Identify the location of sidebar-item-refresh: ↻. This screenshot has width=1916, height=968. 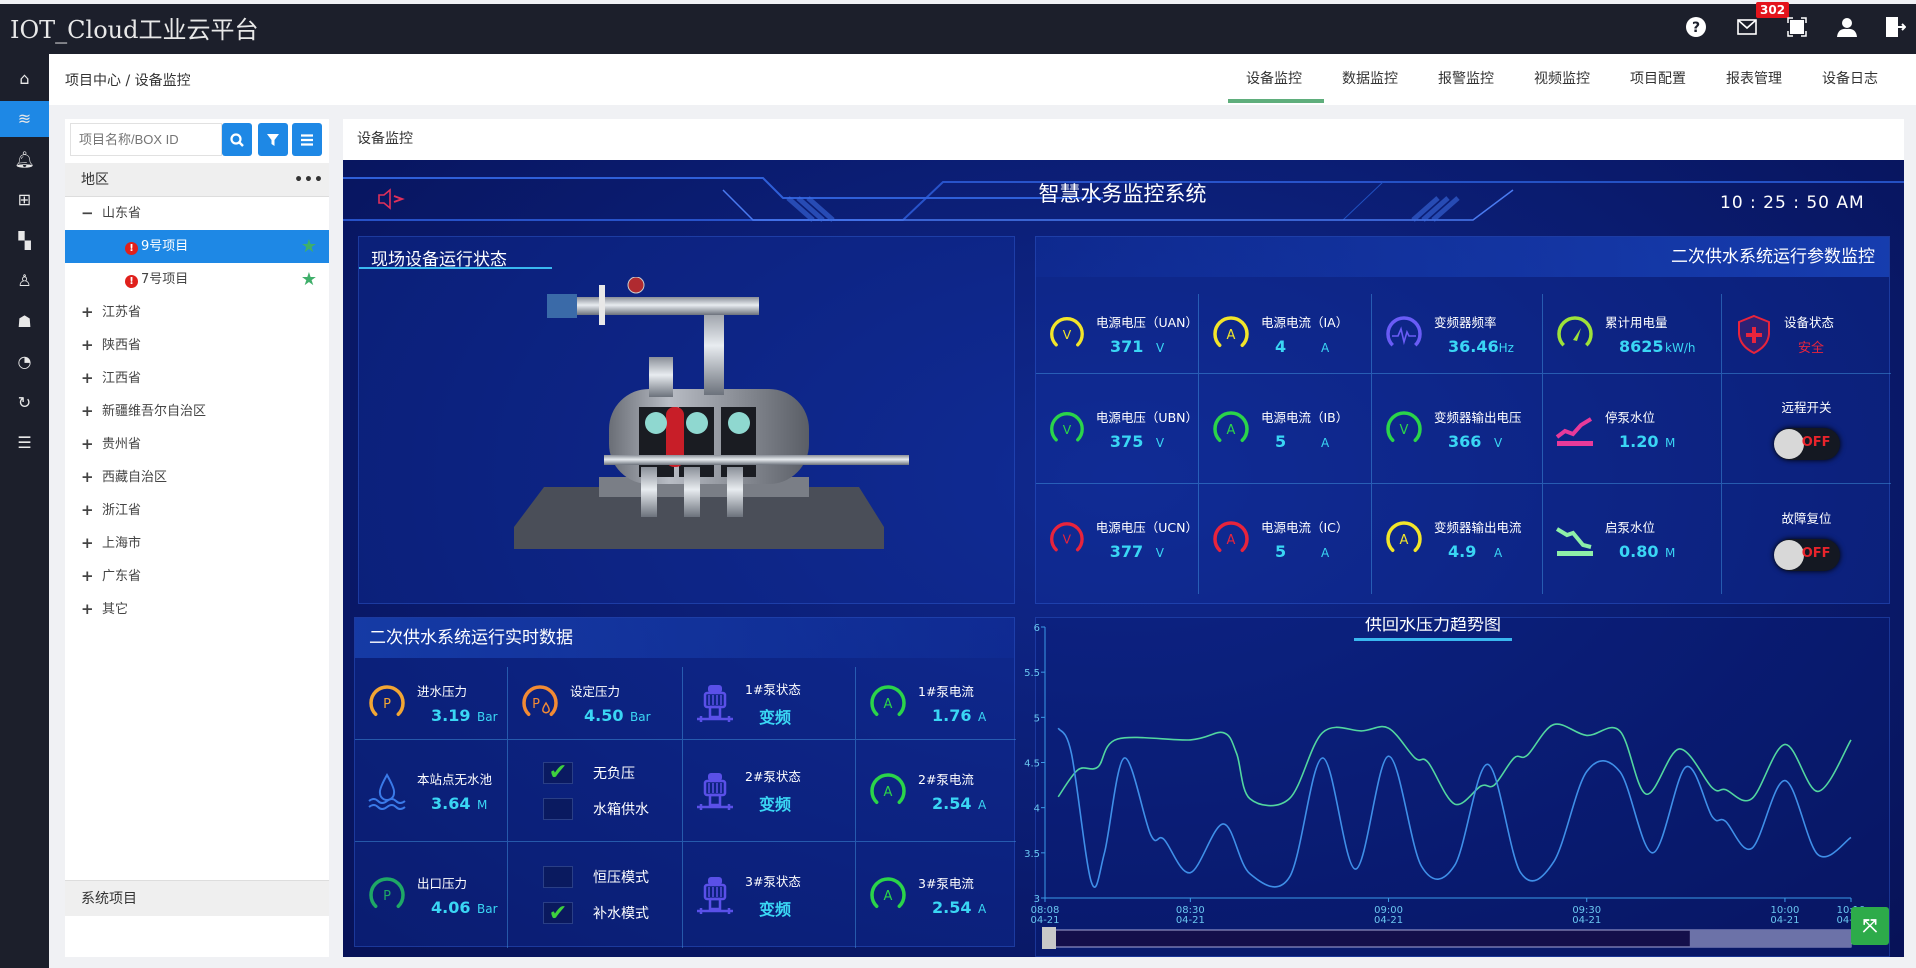
(24, 402).